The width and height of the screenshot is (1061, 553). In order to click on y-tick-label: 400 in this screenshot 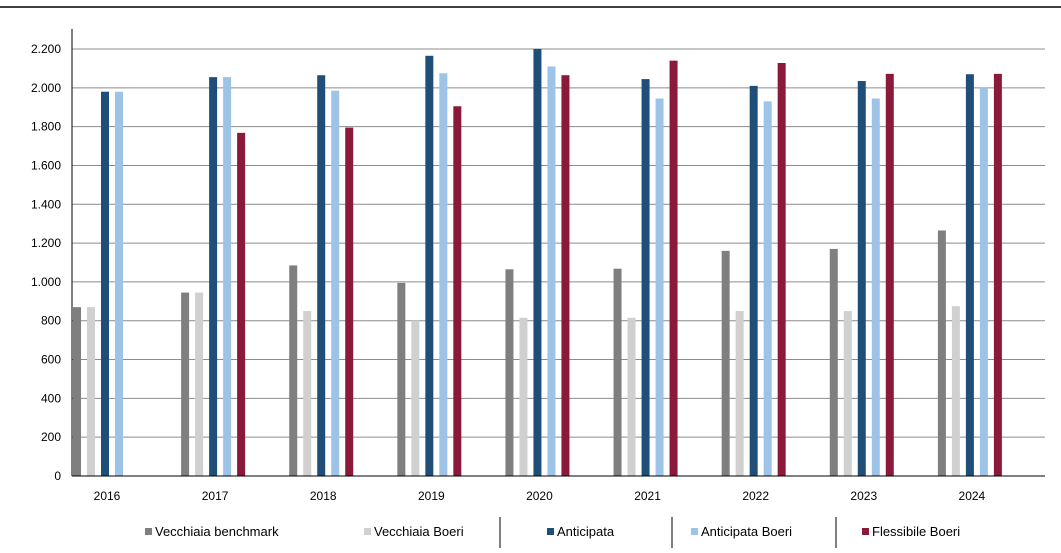, I will do `click(51, 398)`.